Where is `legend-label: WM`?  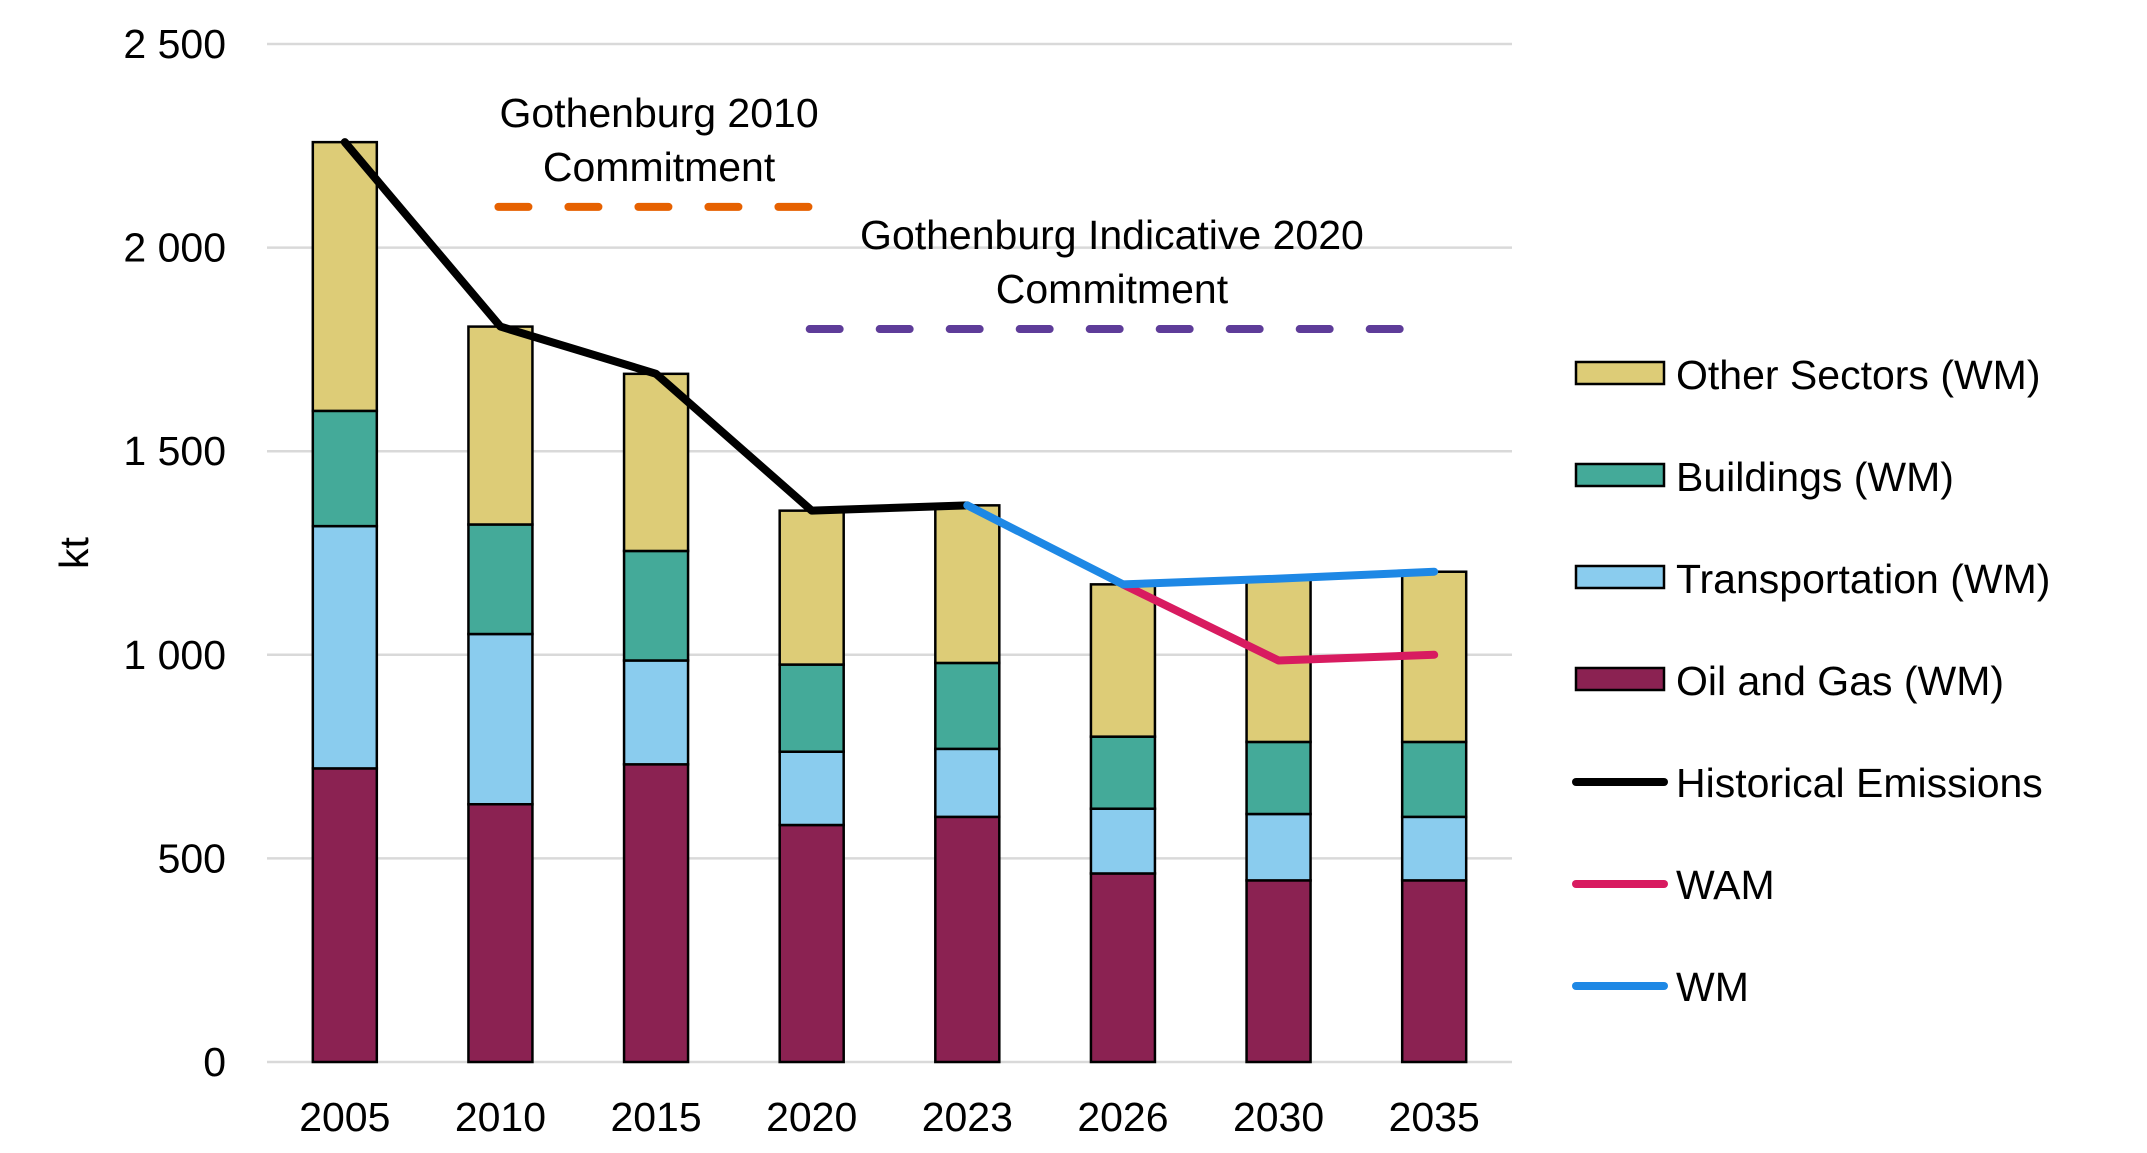
legend-label: WM is located at coordinates (1712, 987).